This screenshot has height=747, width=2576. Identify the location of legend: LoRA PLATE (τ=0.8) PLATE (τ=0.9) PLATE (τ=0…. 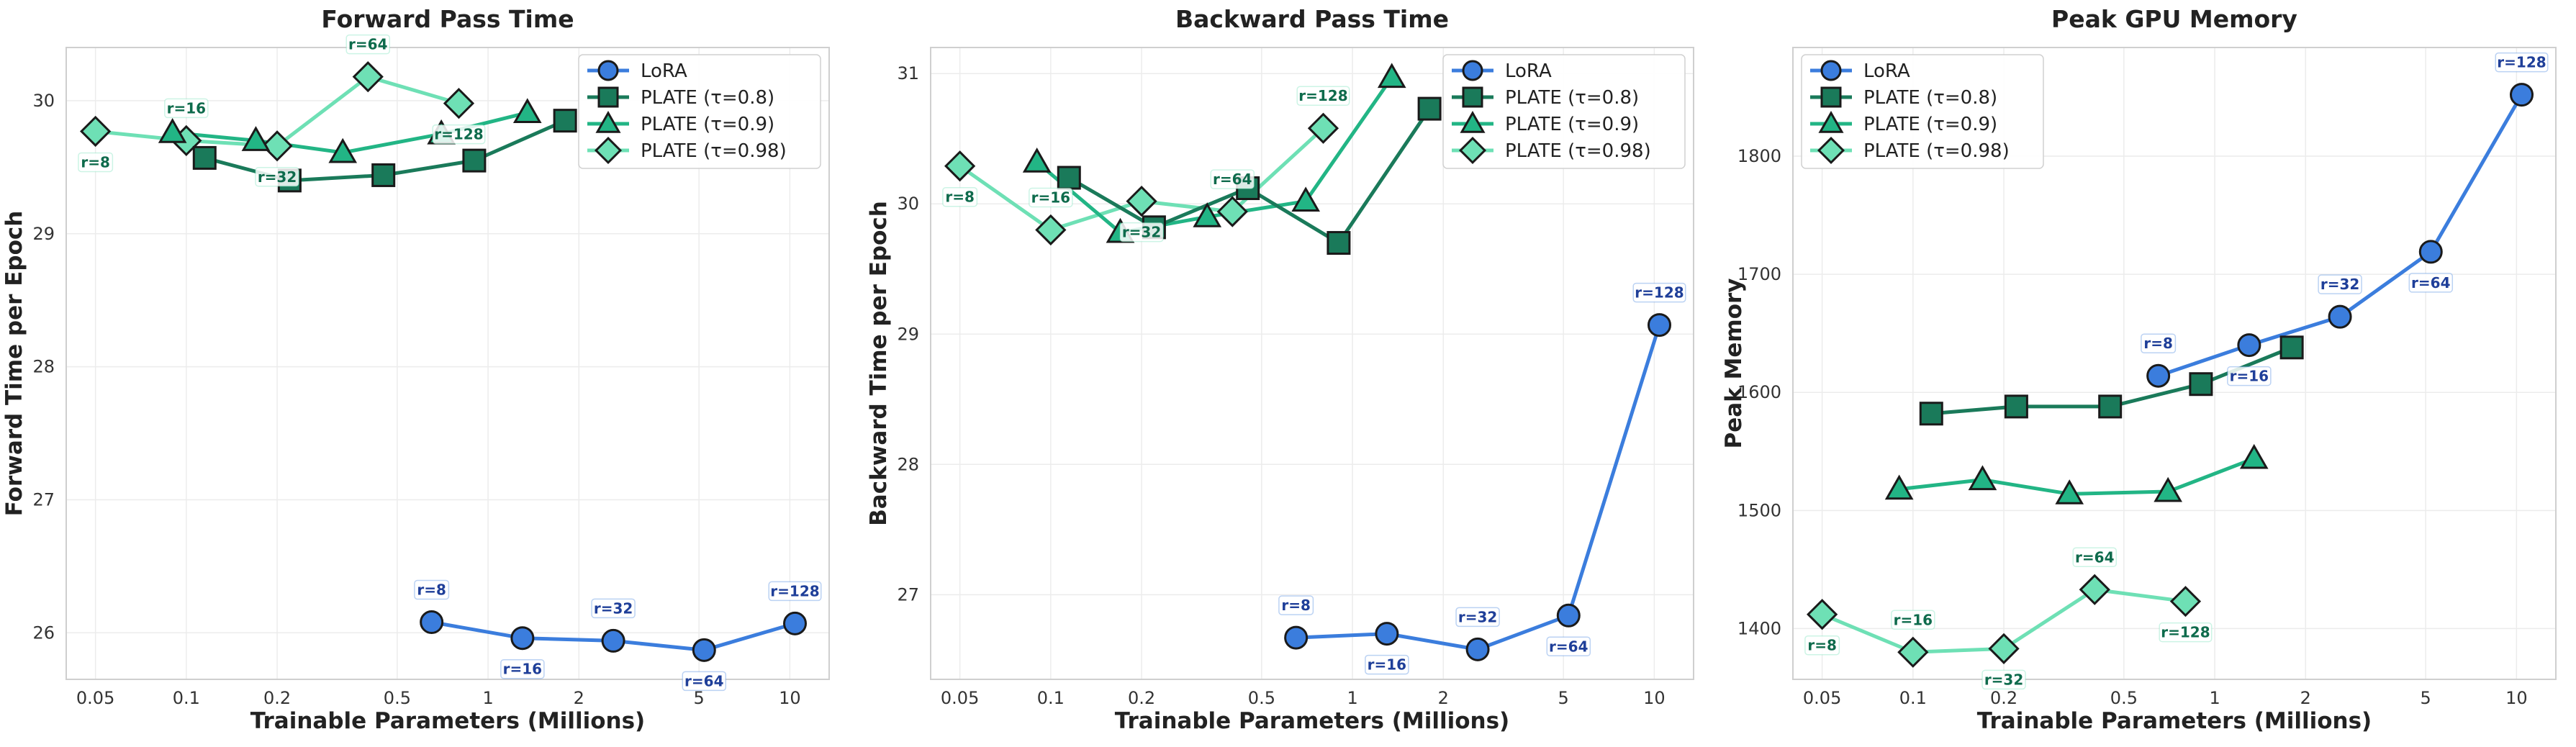
(1564, 111).